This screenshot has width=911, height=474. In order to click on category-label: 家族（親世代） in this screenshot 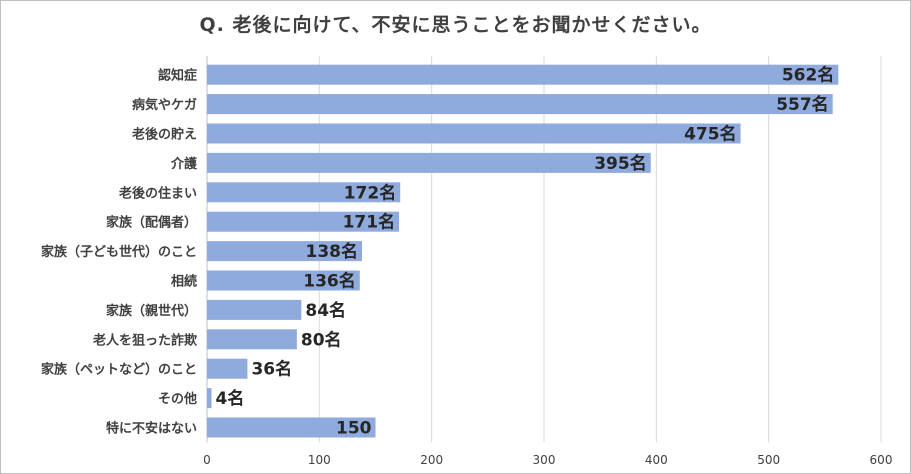, I will do `click(151, 311)`.